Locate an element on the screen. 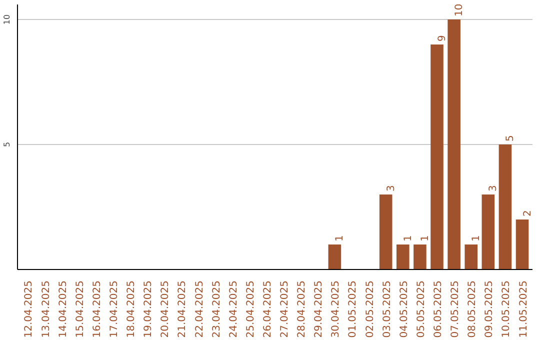  x-tick-label: 16.04.2025 is located at coordinates (97, 309).